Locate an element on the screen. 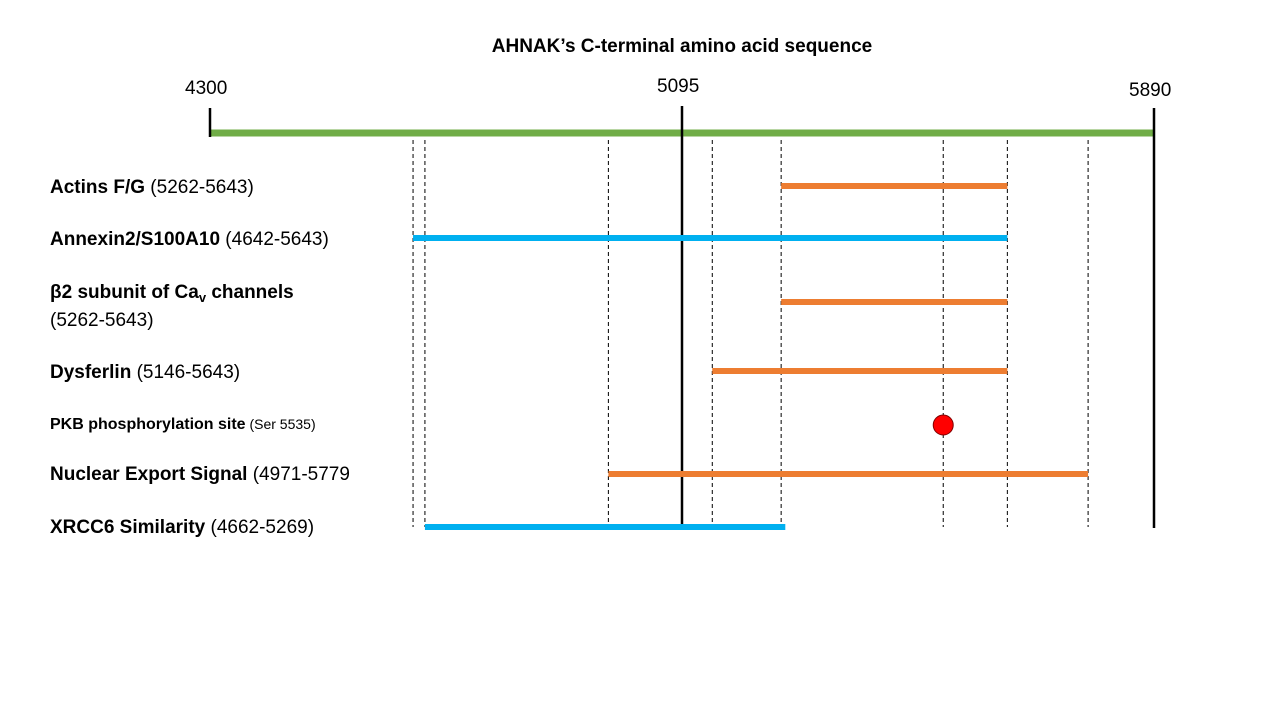 This screenshot has height=720, width=1280. row-name: β2 subunit of Cav channels is located at coordinates (172, 293).